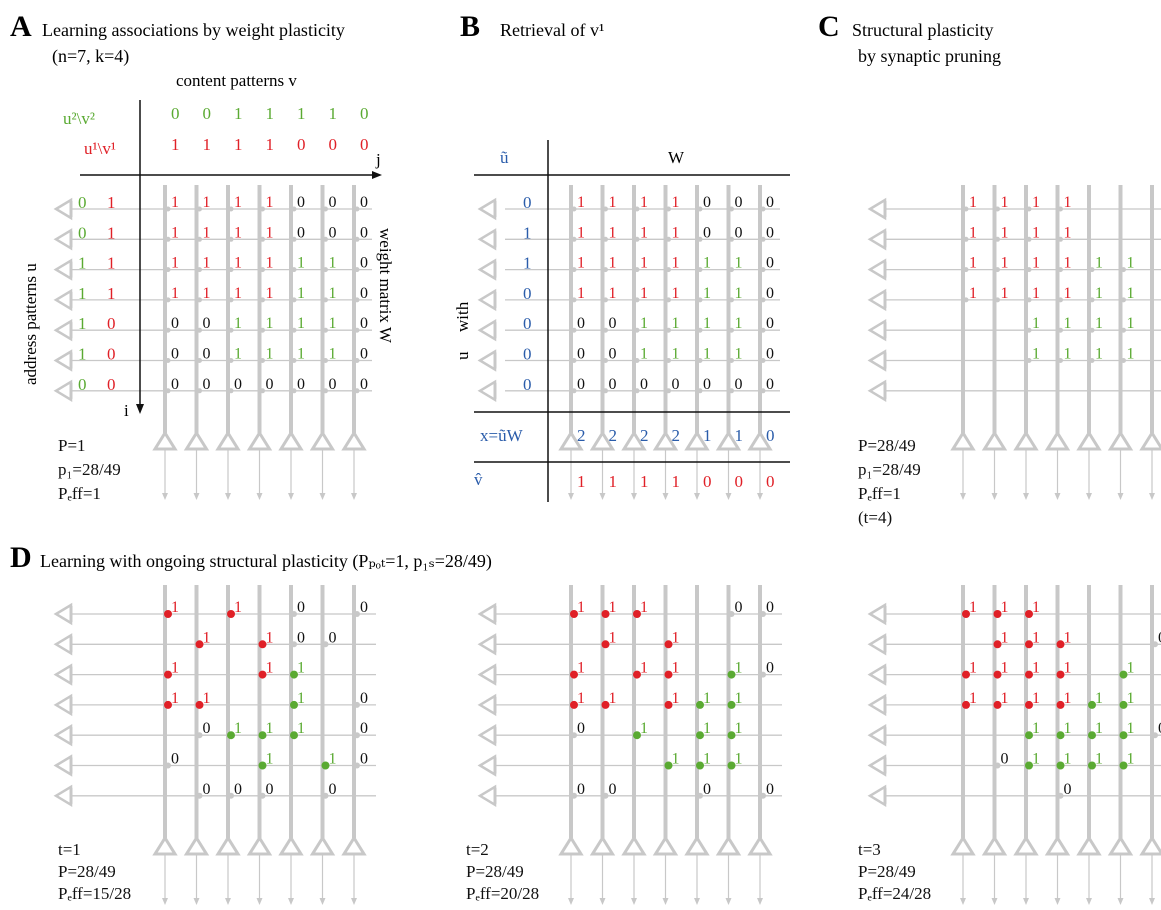 The image size is (1161, 910). Describe the element at coordinates (21, 557) in the screenshot. I see `panel-d-letter: D` at that location.